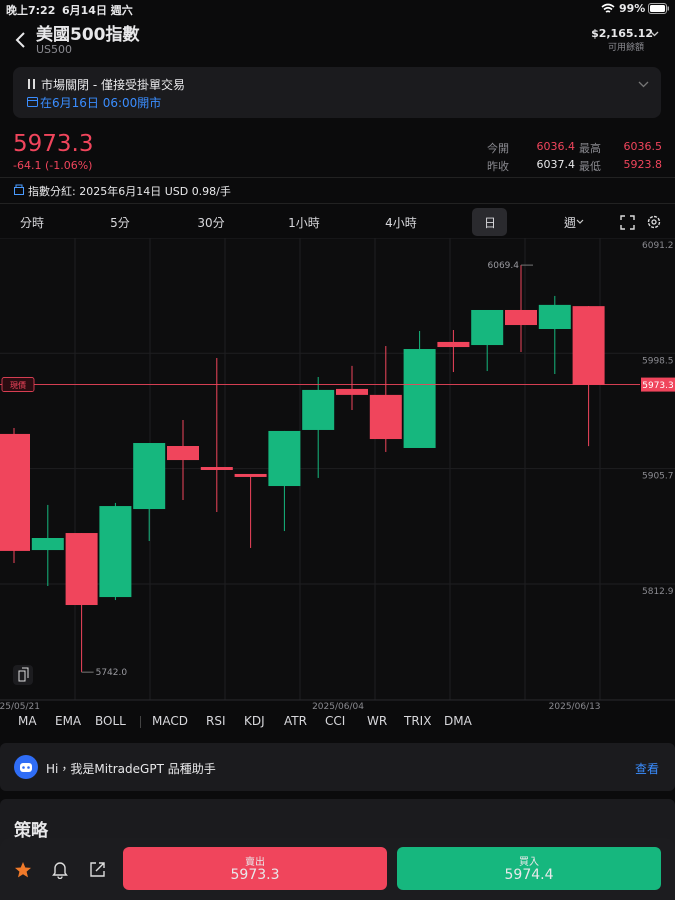 This screenshot has height=900, width=675. What do you see at coordinates (23, 870) in the screenshot?
I see `favorite-button` at bounding box center [23, 870].